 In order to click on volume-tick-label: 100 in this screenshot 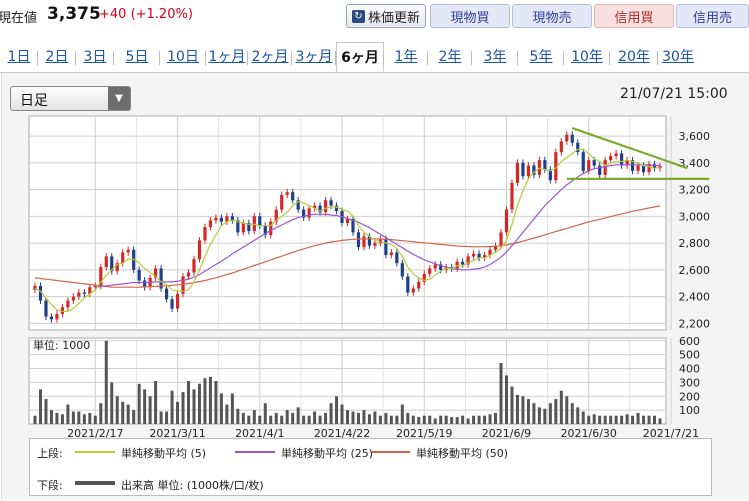, I will do `click(689, 410)`.